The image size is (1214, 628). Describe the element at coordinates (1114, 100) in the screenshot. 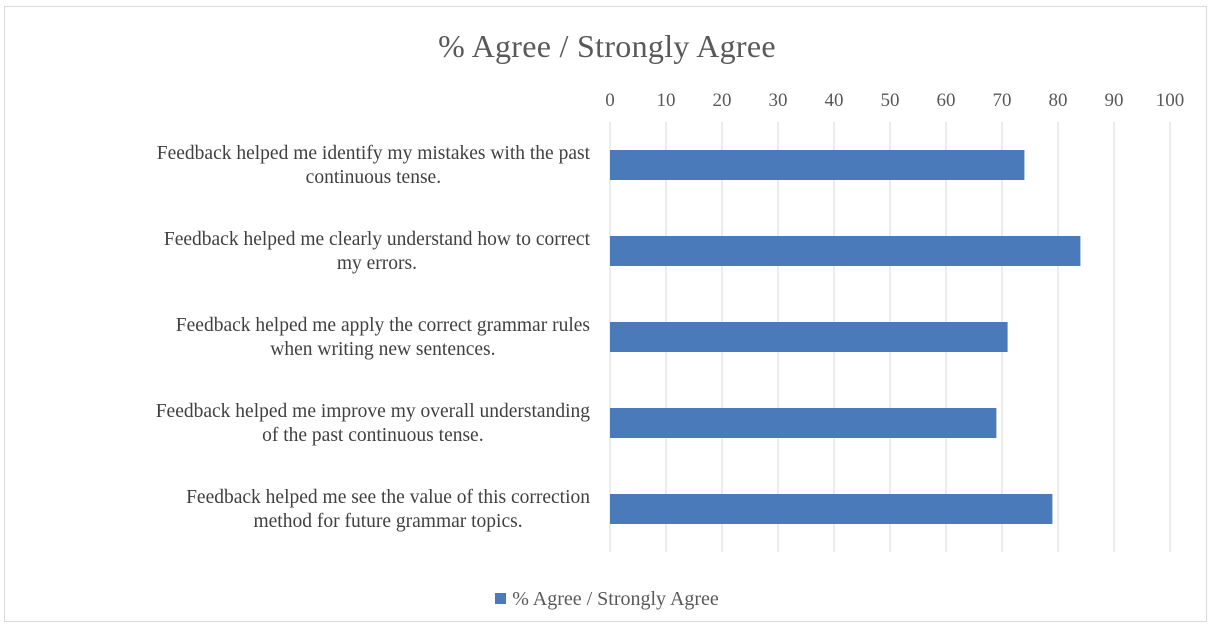

I see `x-tick-label: 90` at that location.